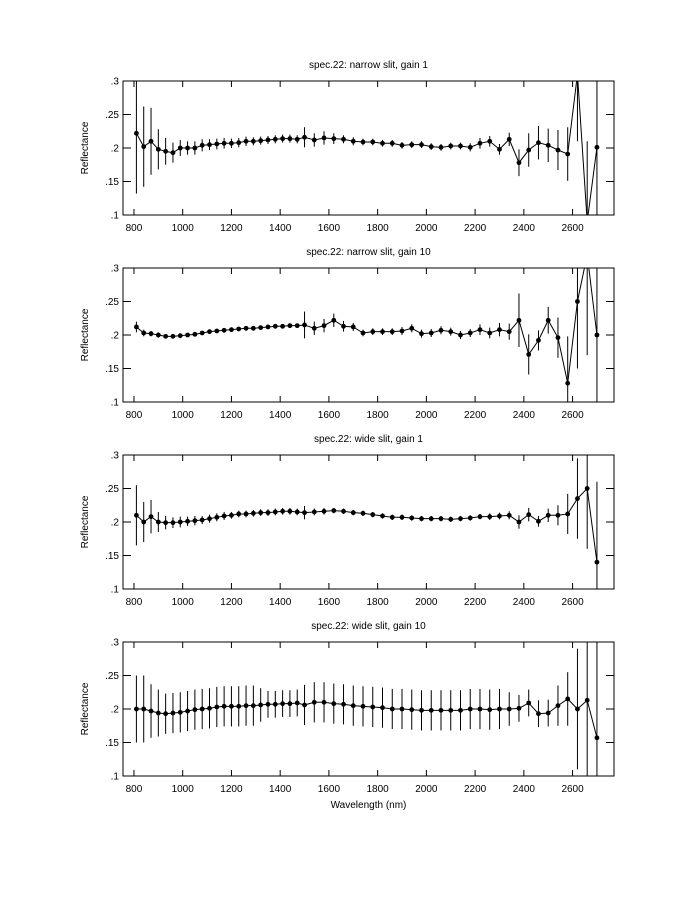 The width and height of the screenshot is (695, 900). What do you see at coordinates (115, 643) in the screenshot?
I see `y-tick-label: .3` at bounding box center [115, 643].